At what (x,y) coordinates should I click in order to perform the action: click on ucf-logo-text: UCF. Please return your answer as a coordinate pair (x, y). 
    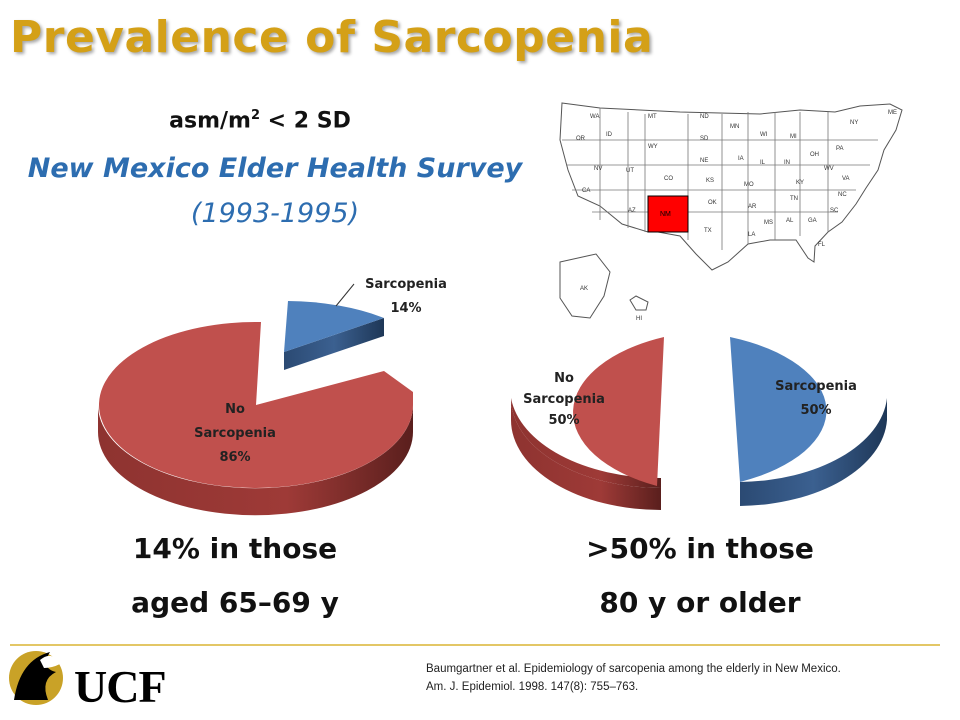
    Looking at the image, I should click on (120, 686).